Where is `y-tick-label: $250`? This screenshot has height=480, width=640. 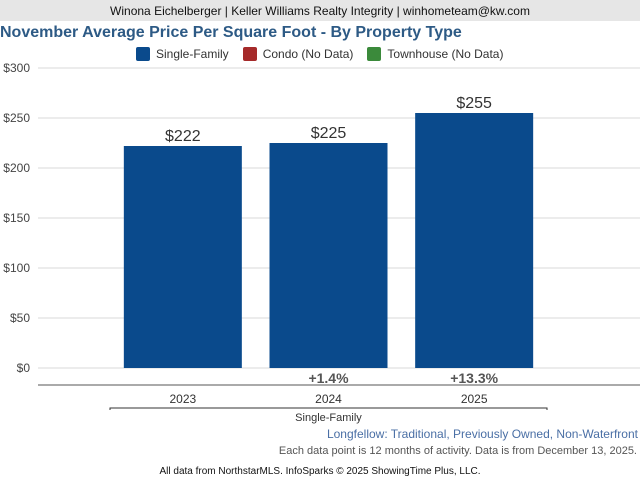
y-tick-label: $250 is located at coordinates (16, 118).